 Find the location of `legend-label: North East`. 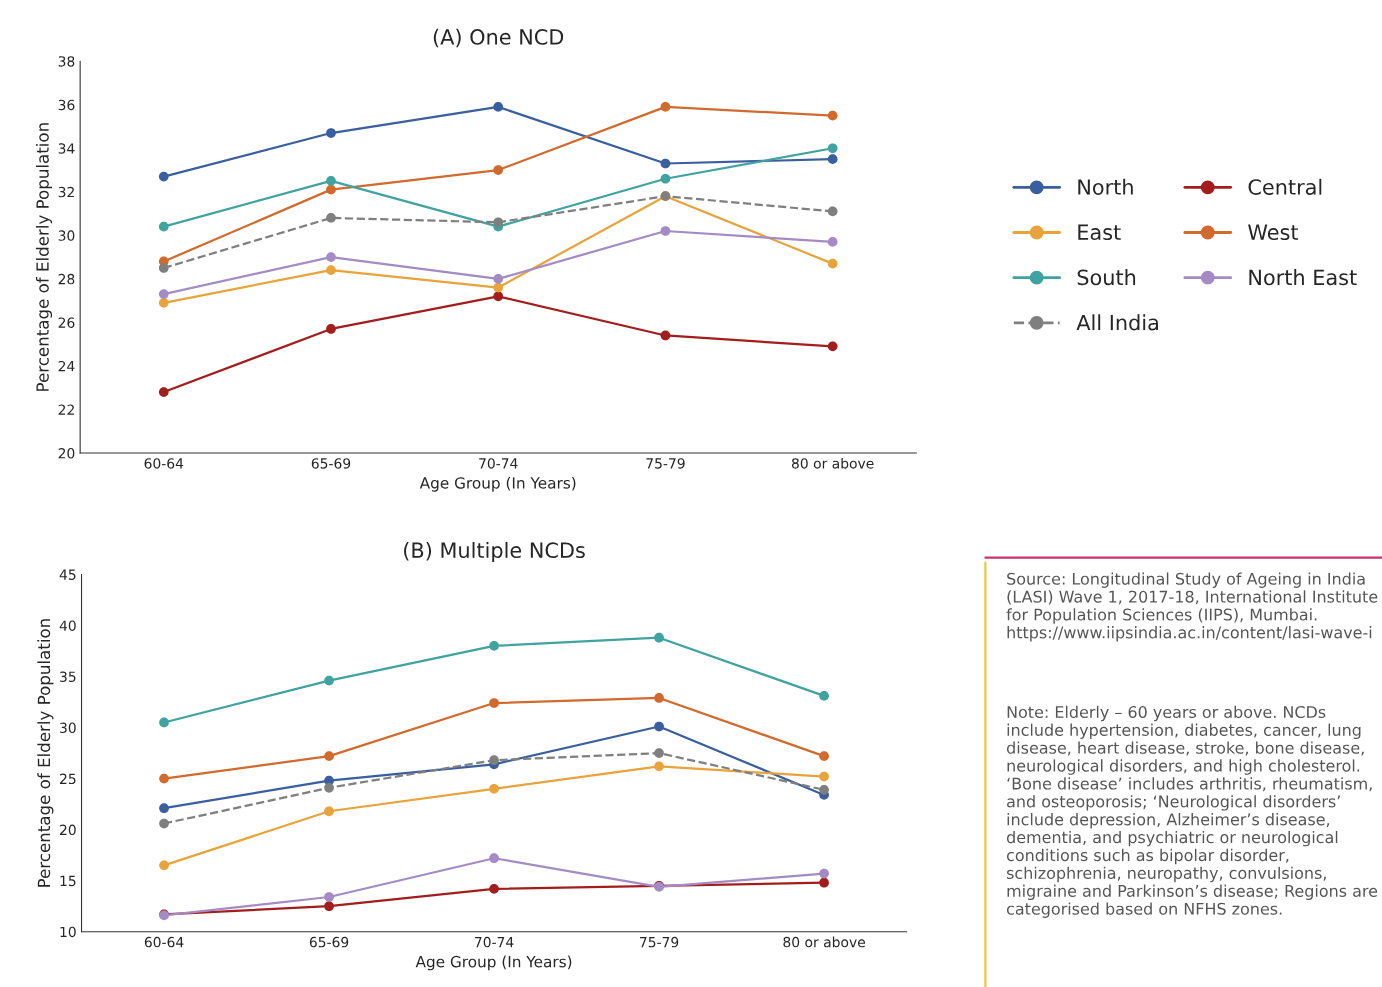

legend-label: North East is located at coordinates (1303, 277).